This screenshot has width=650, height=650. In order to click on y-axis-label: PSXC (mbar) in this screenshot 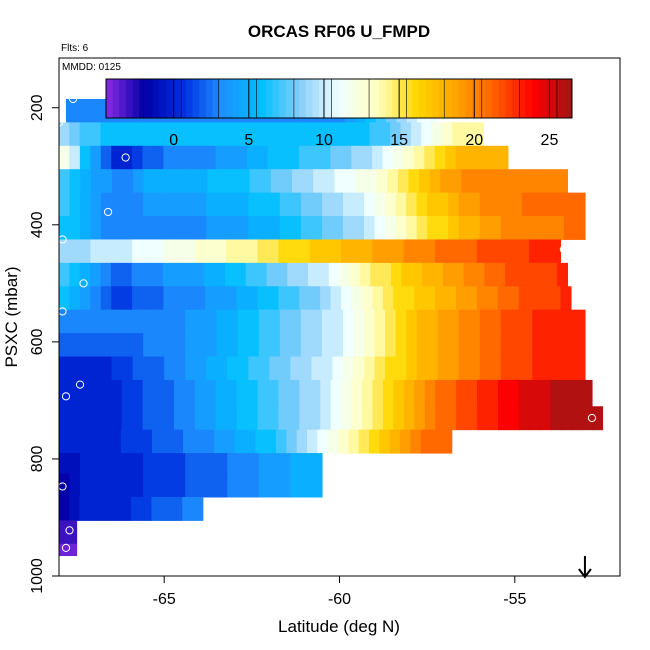, I will do `click(11, 316)`.